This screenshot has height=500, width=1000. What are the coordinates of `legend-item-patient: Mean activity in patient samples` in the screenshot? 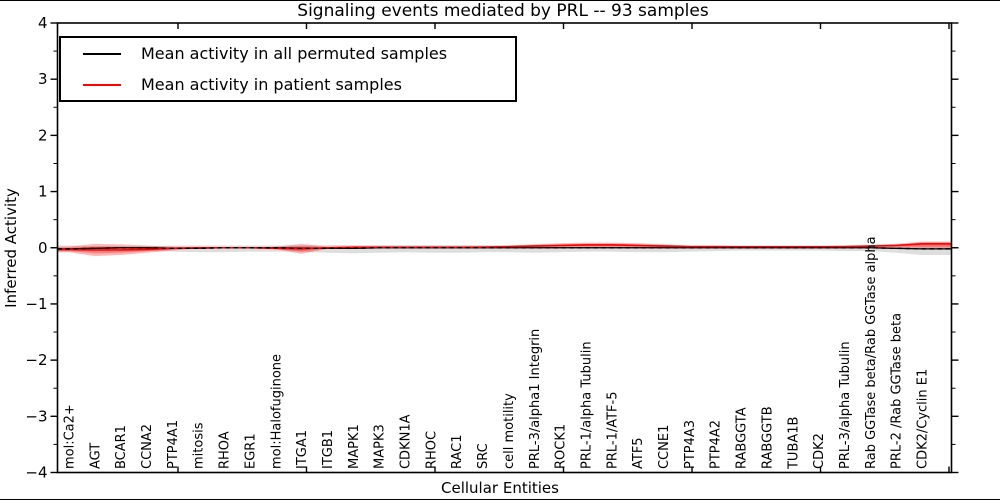 It's located at (288, 84).